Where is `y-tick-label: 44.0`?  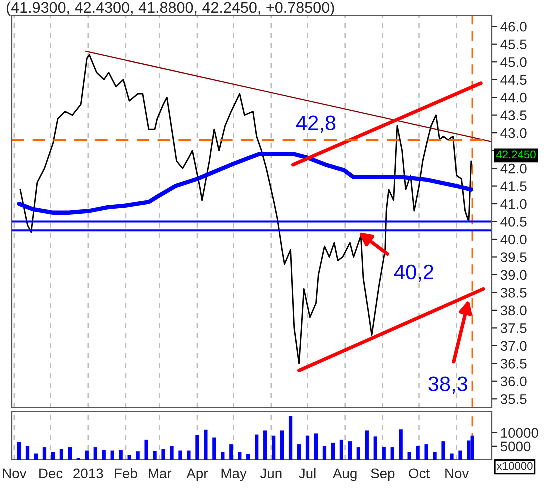 y-tick-label: 44.0 is located at coordinates (513, 97).